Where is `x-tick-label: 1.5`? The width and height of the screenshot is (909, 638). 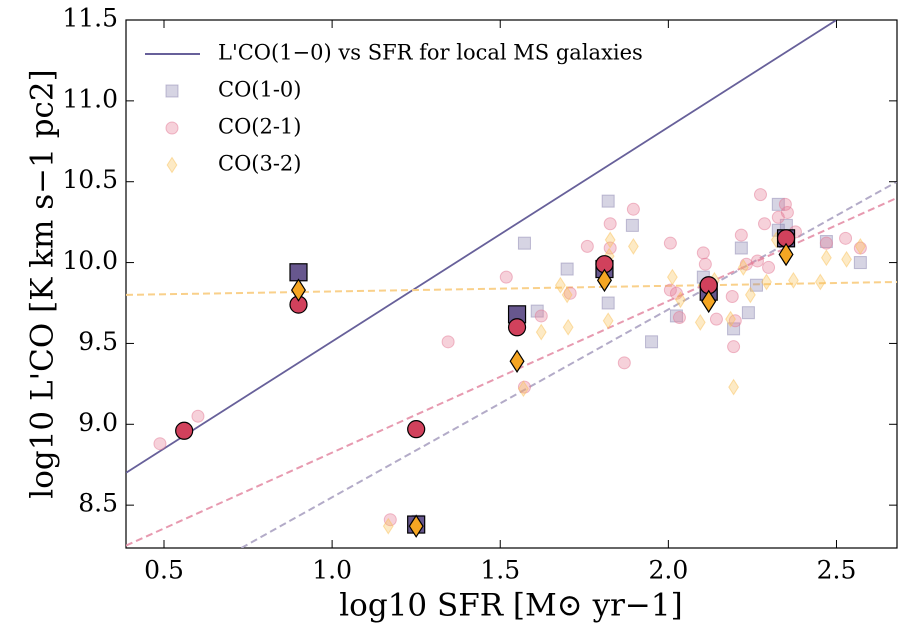 x-tick-label: 1.5 is located at coordinates (500, 570).